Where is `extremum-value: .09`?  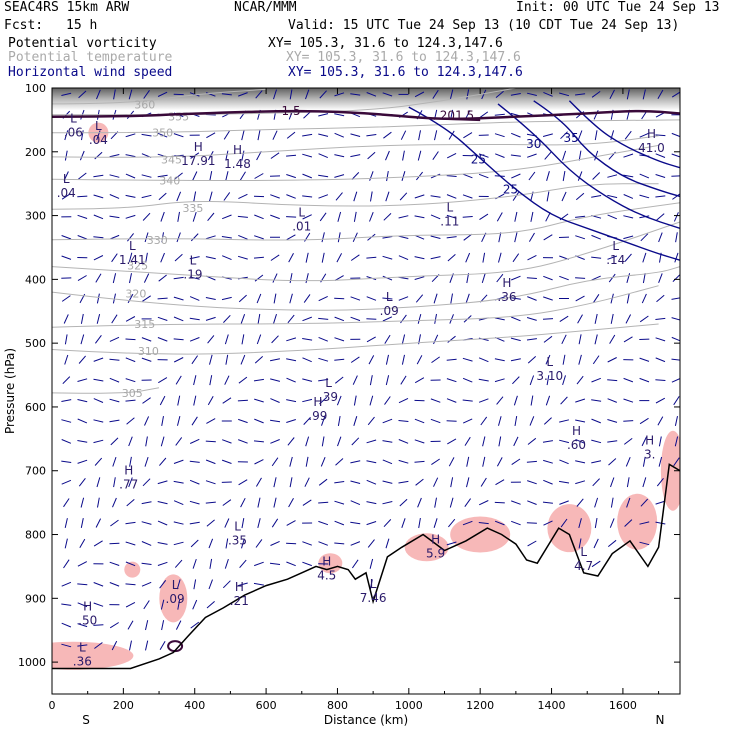 extremum-value: .09 is located at coordinates (175, 599).